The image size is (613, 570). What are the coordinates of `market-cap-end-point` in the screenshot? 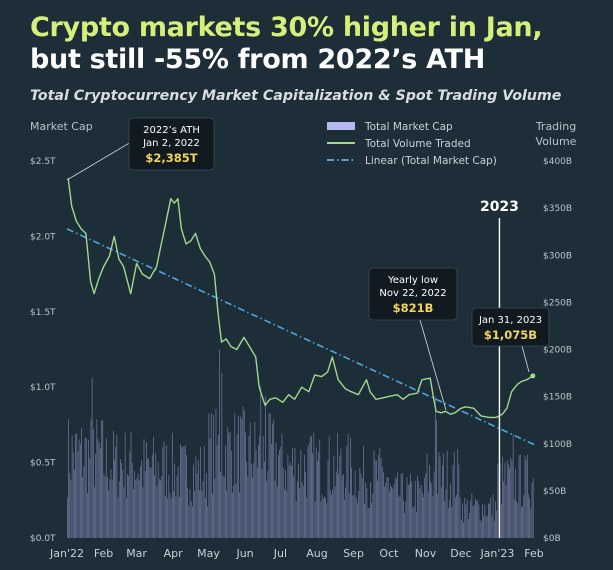 It's located at (533, 376).